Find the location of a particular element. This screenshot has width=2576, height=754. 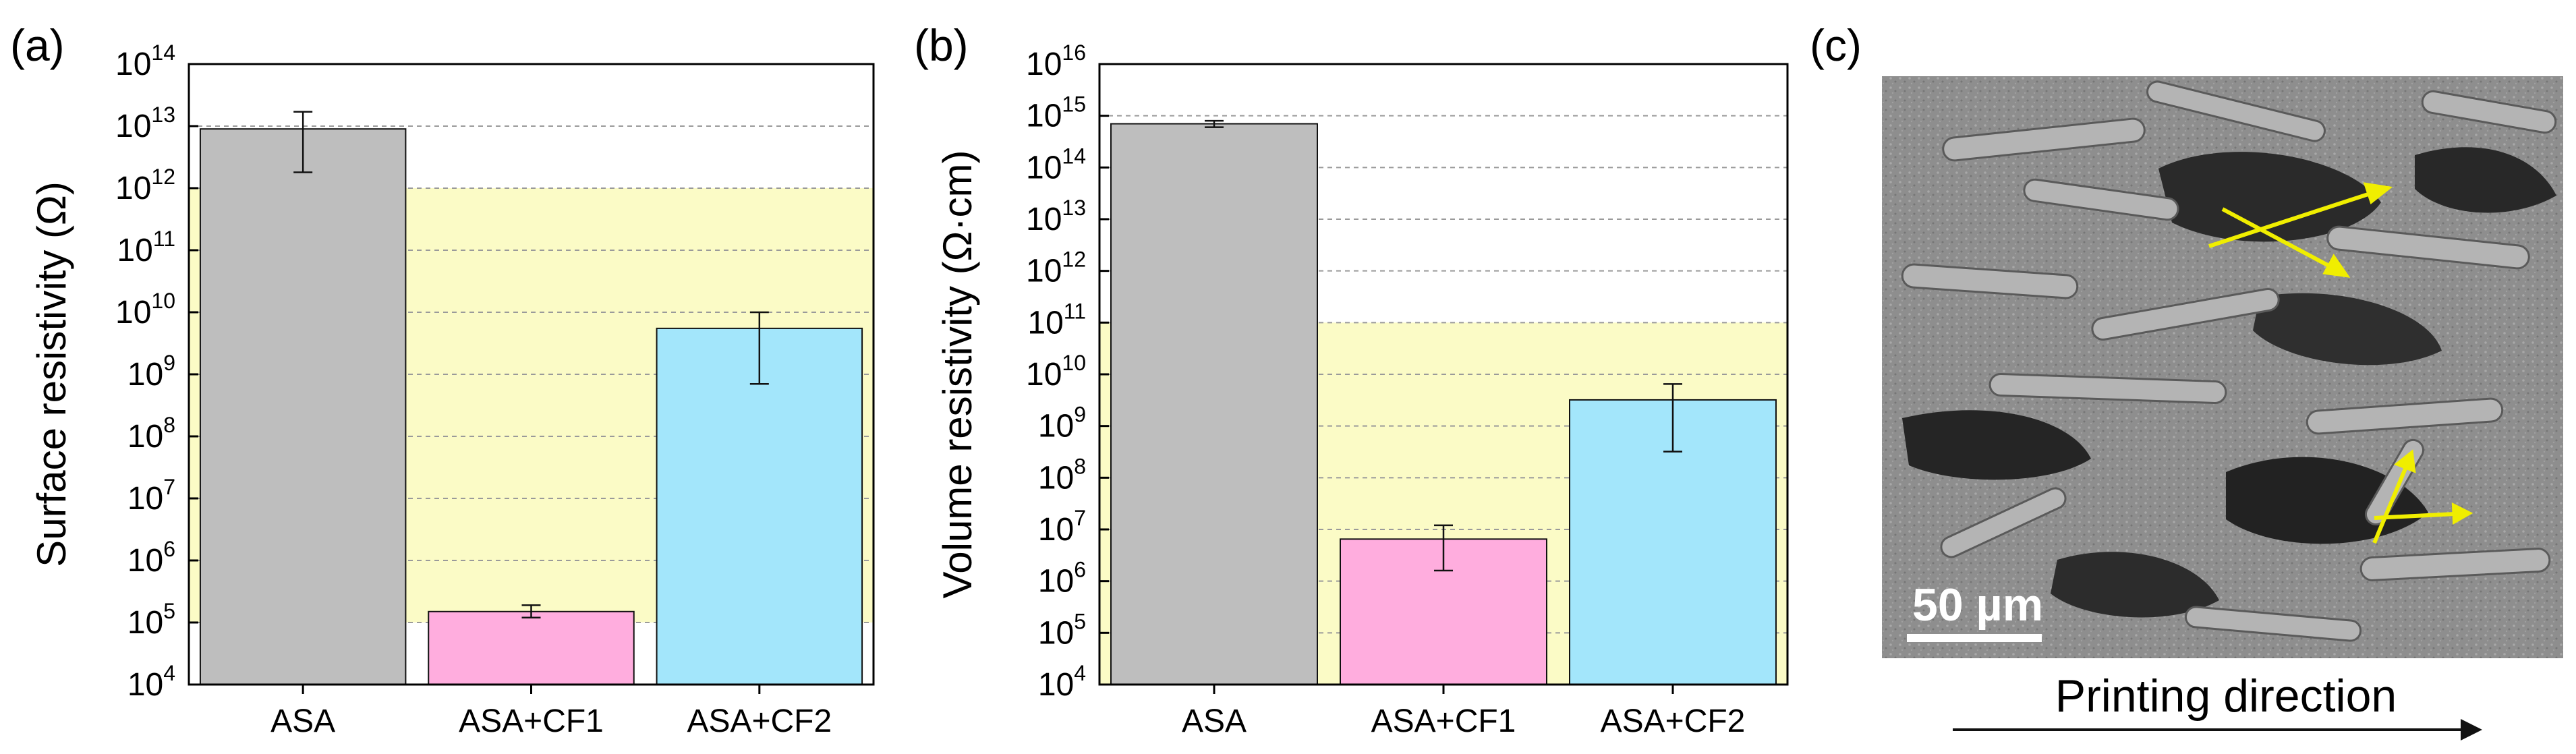

scale-bar-text: 50 µm is located at coordinates (1977, 605).